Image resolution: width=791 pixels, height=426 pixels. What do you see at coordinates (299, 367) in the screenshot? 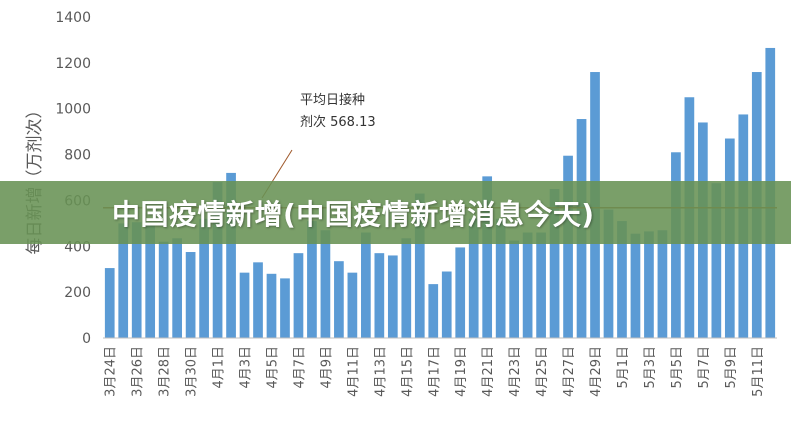
I see `x-tick-label: 4月7日` at bounding box center [299, 367].